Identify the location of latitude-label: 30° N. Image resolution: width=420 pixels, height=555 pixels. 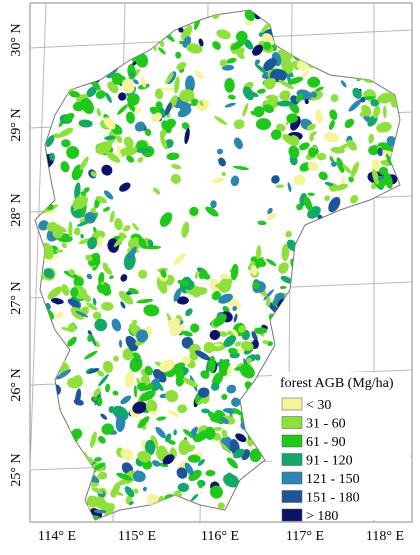
(16, 39).